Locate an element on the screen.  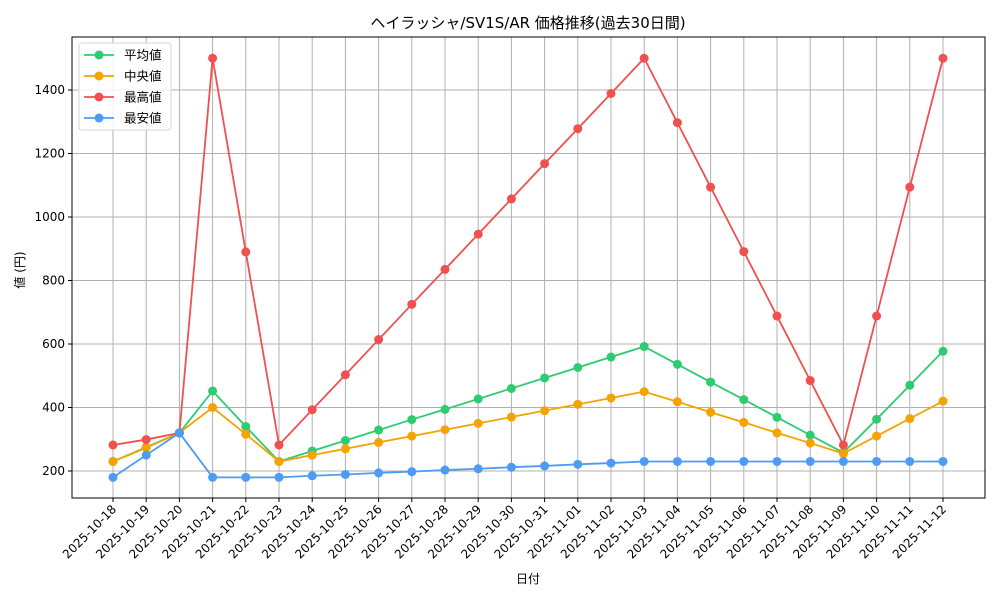
legend-label: 最高値 is located at coordinates (143, 97).